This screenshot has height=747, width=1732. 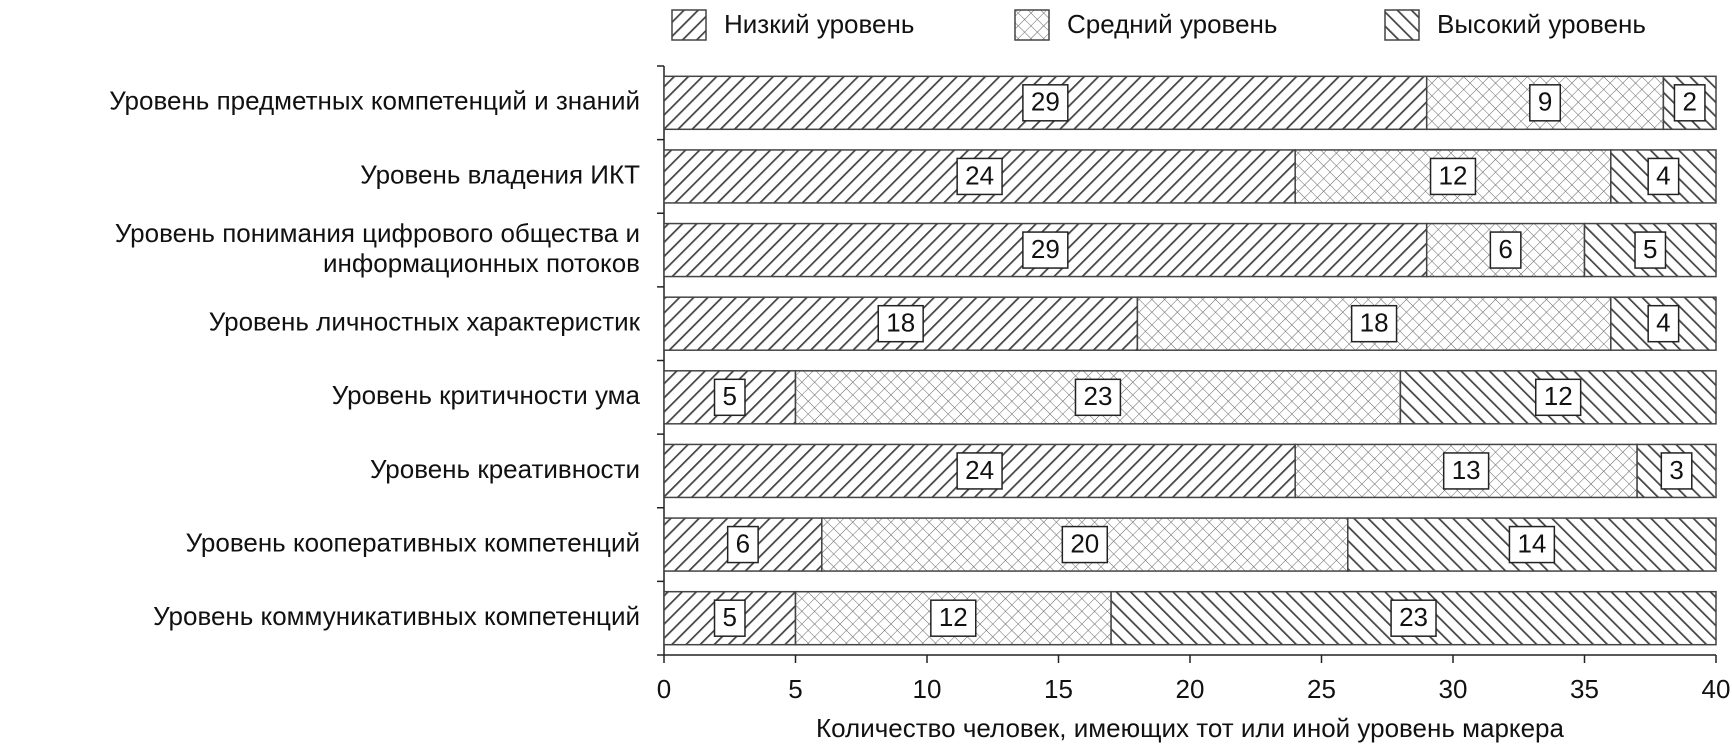 I want to click on value-label: 3, so click(x=1676, y=470).